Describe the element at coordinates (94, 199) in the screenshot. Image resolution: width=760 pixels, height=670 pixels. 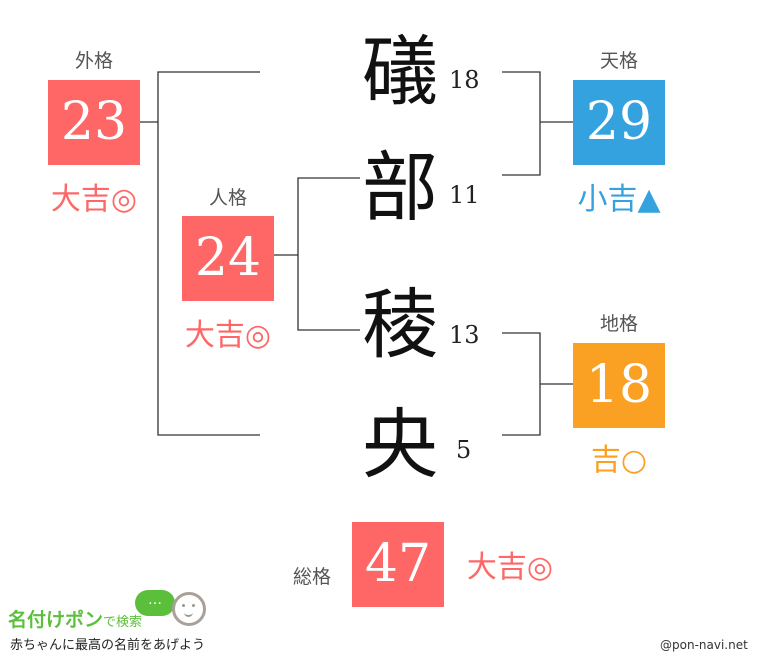
I see `gaikaku-result: 大吉◎` at that location.